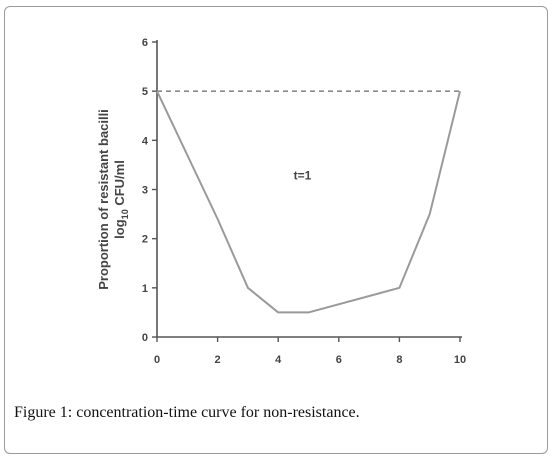 The height and width of the screenshot is (463, 555). I want to click on x-tick-label: 6, so click(339, 360).